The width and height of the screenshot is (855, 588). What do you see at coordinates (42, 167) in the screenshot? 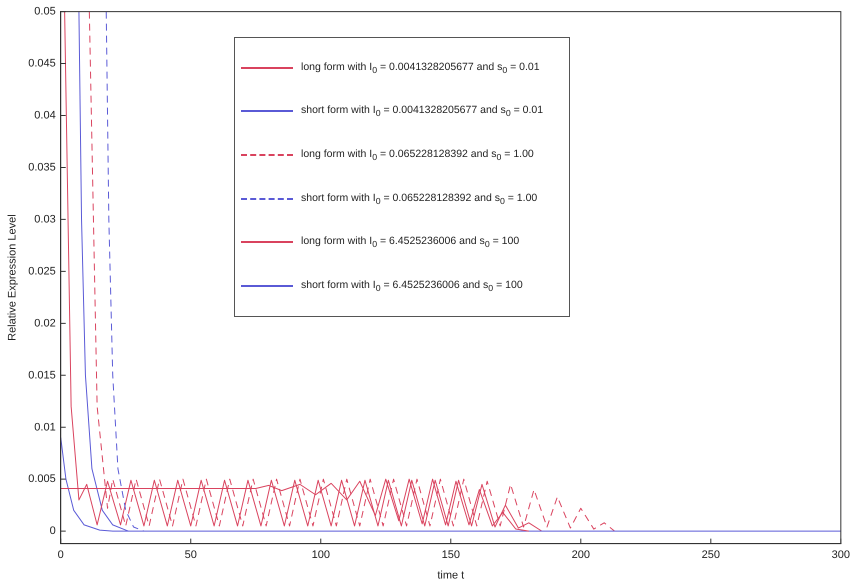
I see `y-tick-label: 0.035` at bounding box center [42, 167].